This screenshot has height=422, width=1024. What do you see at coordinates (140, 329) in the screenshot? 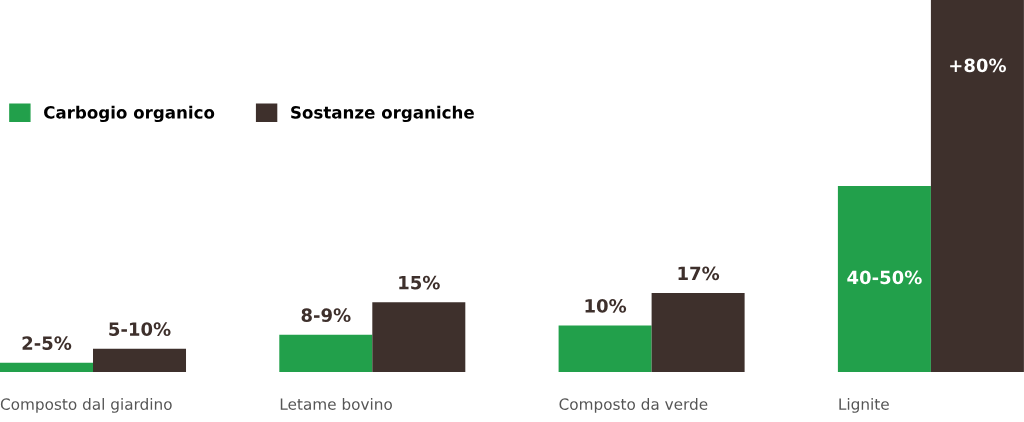
I see `data-label: 5-10%` at bounding box center [140, 329].